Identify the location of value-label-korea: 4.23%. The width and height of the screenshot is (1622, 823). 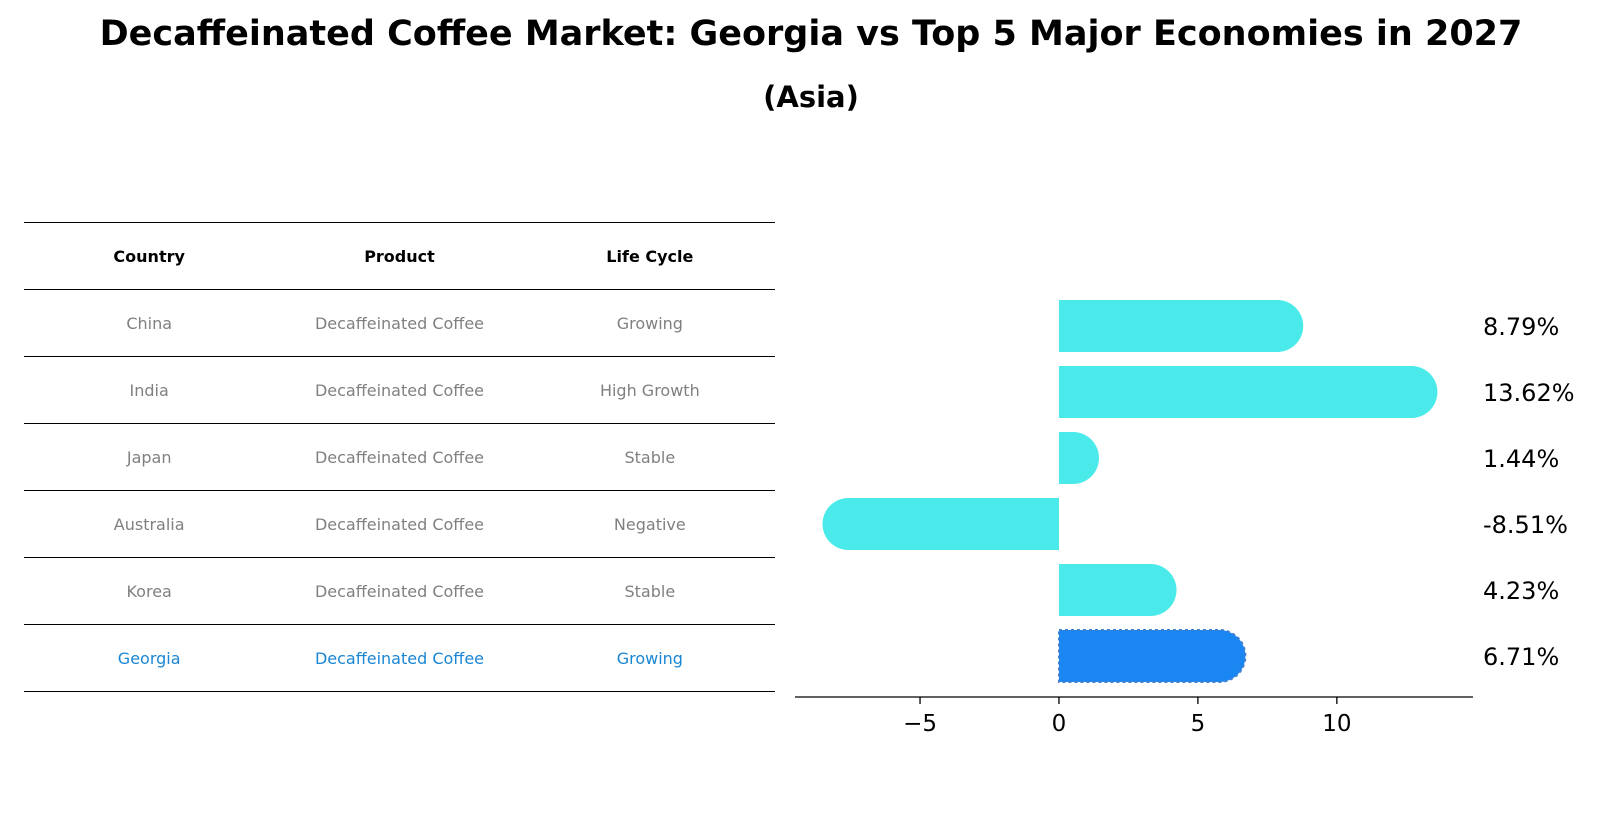
(1521, 591).